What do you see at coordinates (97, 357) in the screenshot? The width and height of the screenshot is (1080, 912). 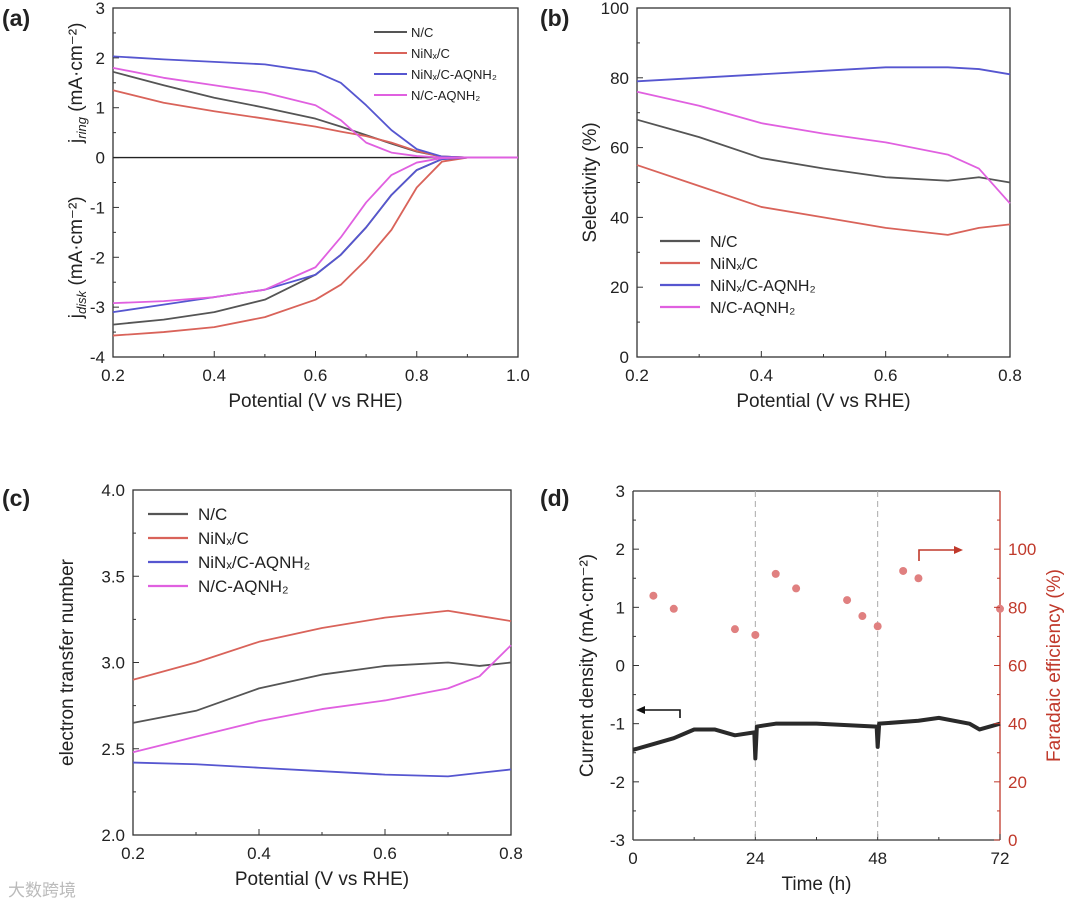 I see `y-tick-label: -4` at bounding box center [97, 357].